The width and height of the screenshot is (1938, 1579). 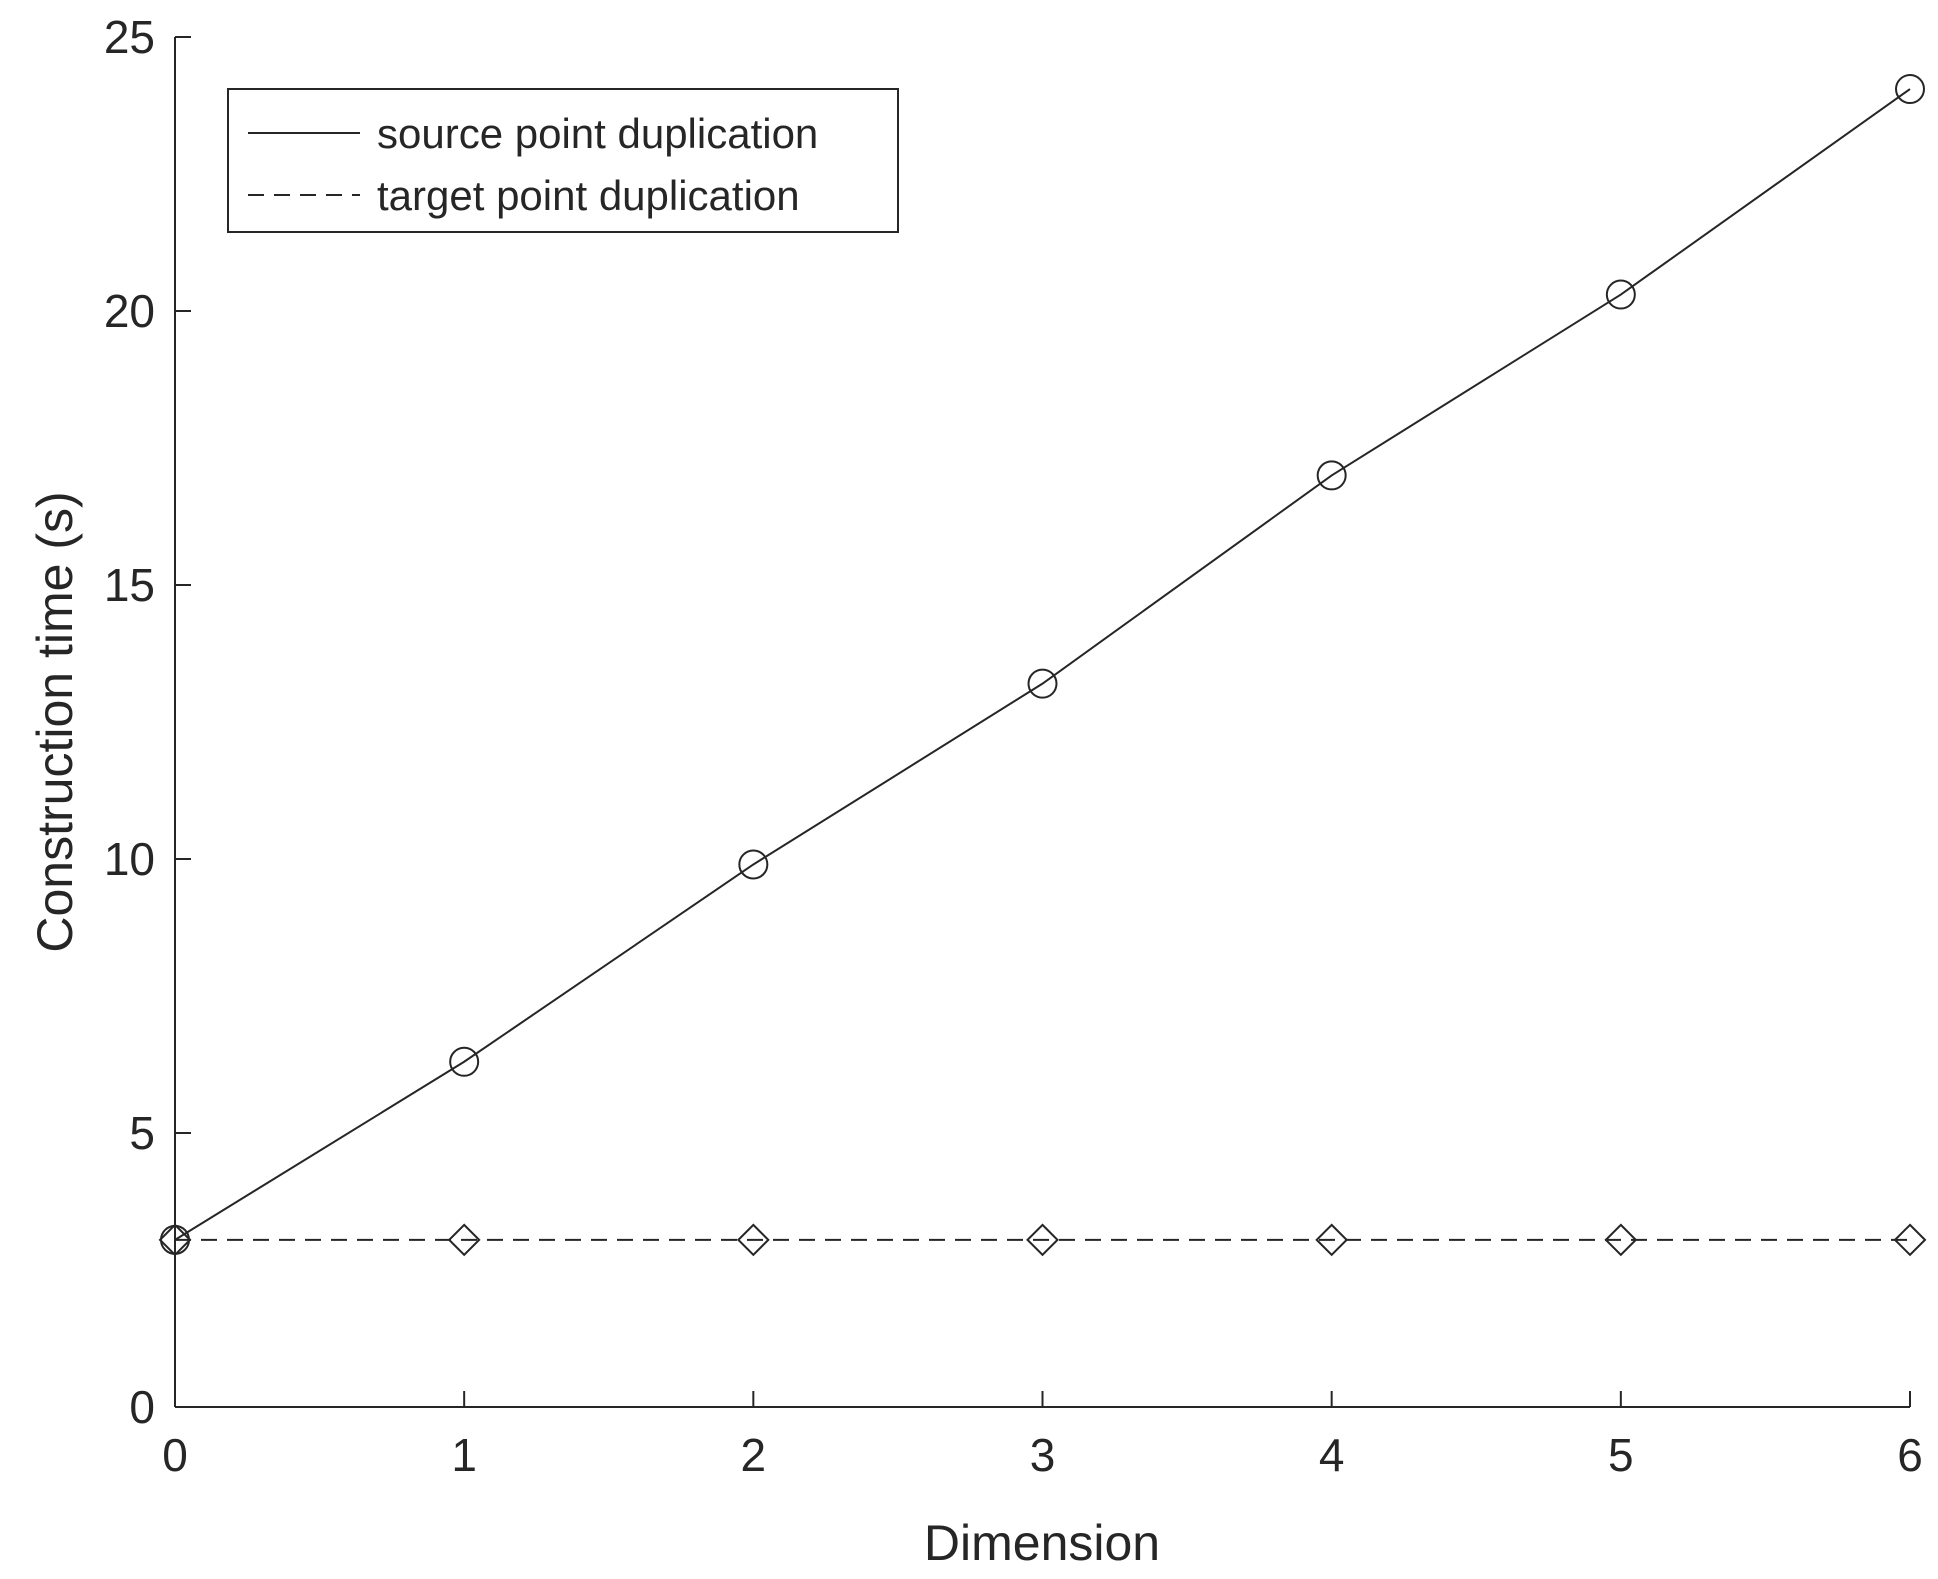 What do you see at coordinates (1910, 1455) in the screenshot?
I see `x-tick-label: 6` at bounding box center [1910, 1455].